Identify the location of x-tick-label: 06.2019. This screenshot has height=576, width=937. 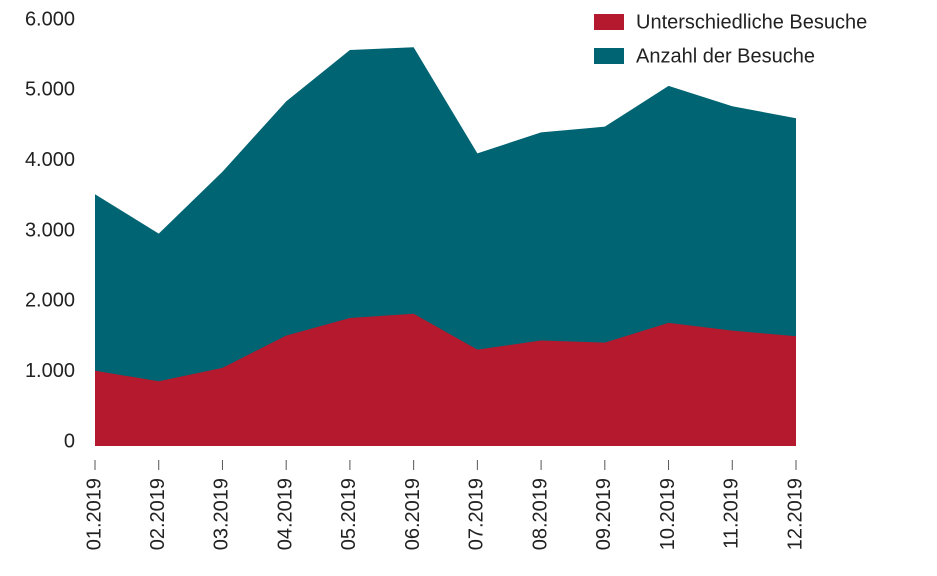
(413, 514).